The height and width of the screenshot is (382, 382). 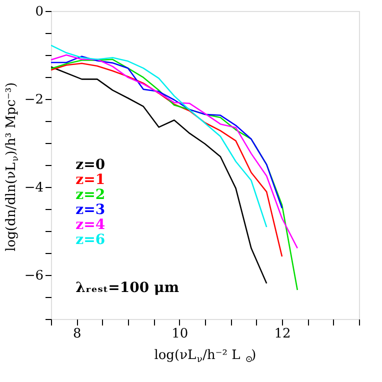 What do you see at coordinates (91, 225) in the screenshot?
I see `text: z=4` at bounding box center [91, 225].